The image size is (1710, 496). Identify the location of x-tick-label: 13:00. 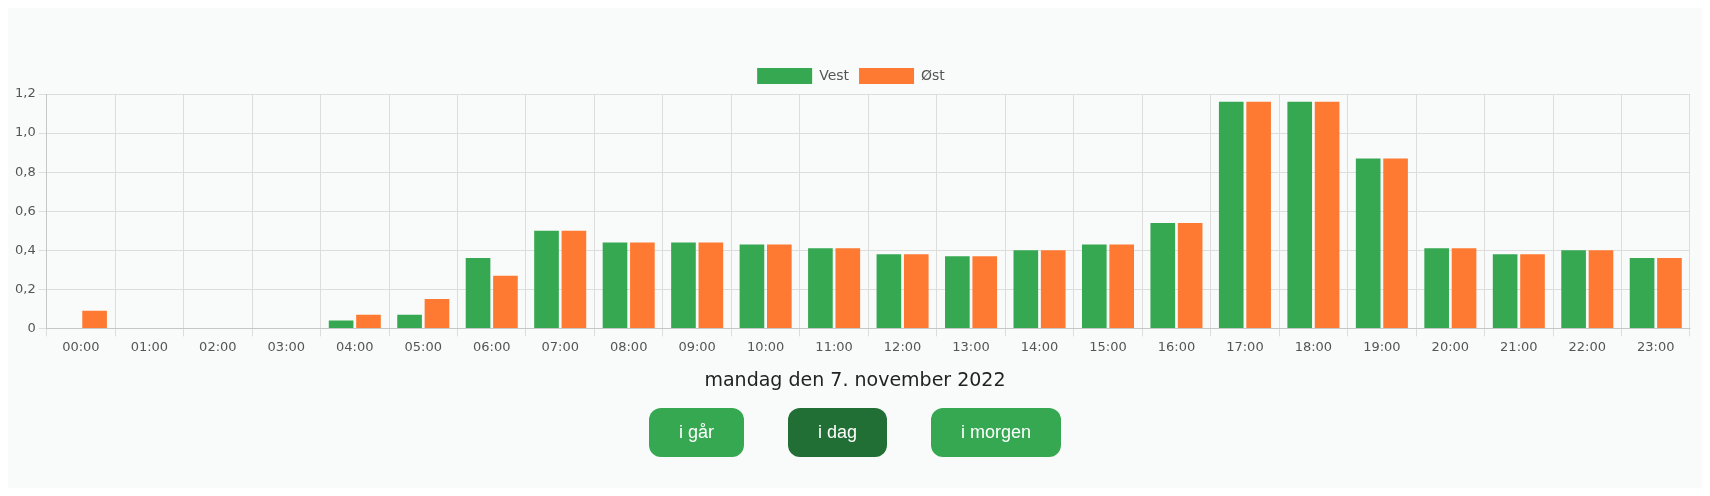
(971, 346).